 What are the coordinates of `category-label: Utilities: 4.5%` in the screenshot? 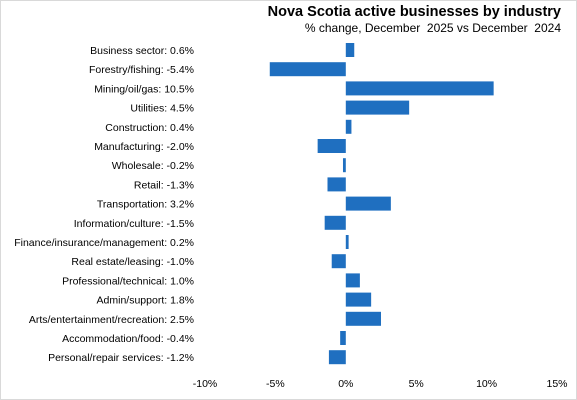 It's located at (162, 109).